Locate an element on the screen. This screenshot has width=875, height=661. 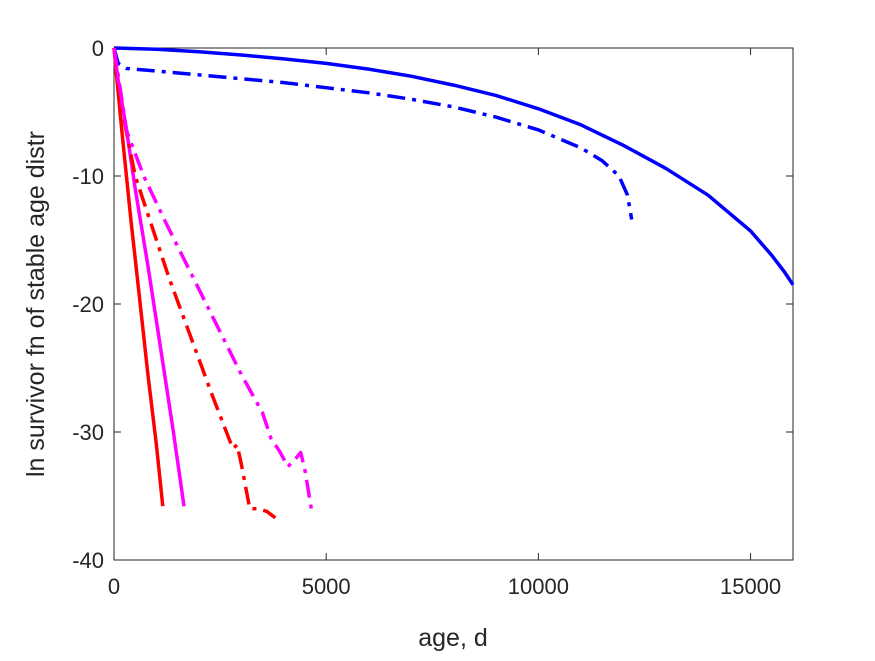
y-axis-label: ln survivor fn of stable age distr is located at coordinates (36, 304).